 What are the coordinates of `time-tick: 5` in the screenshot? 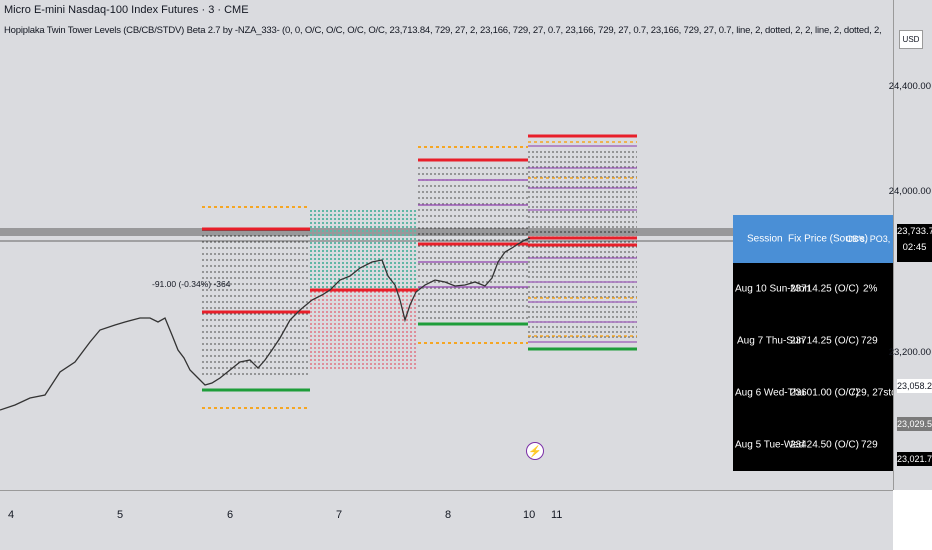 It's located at (120, 515).